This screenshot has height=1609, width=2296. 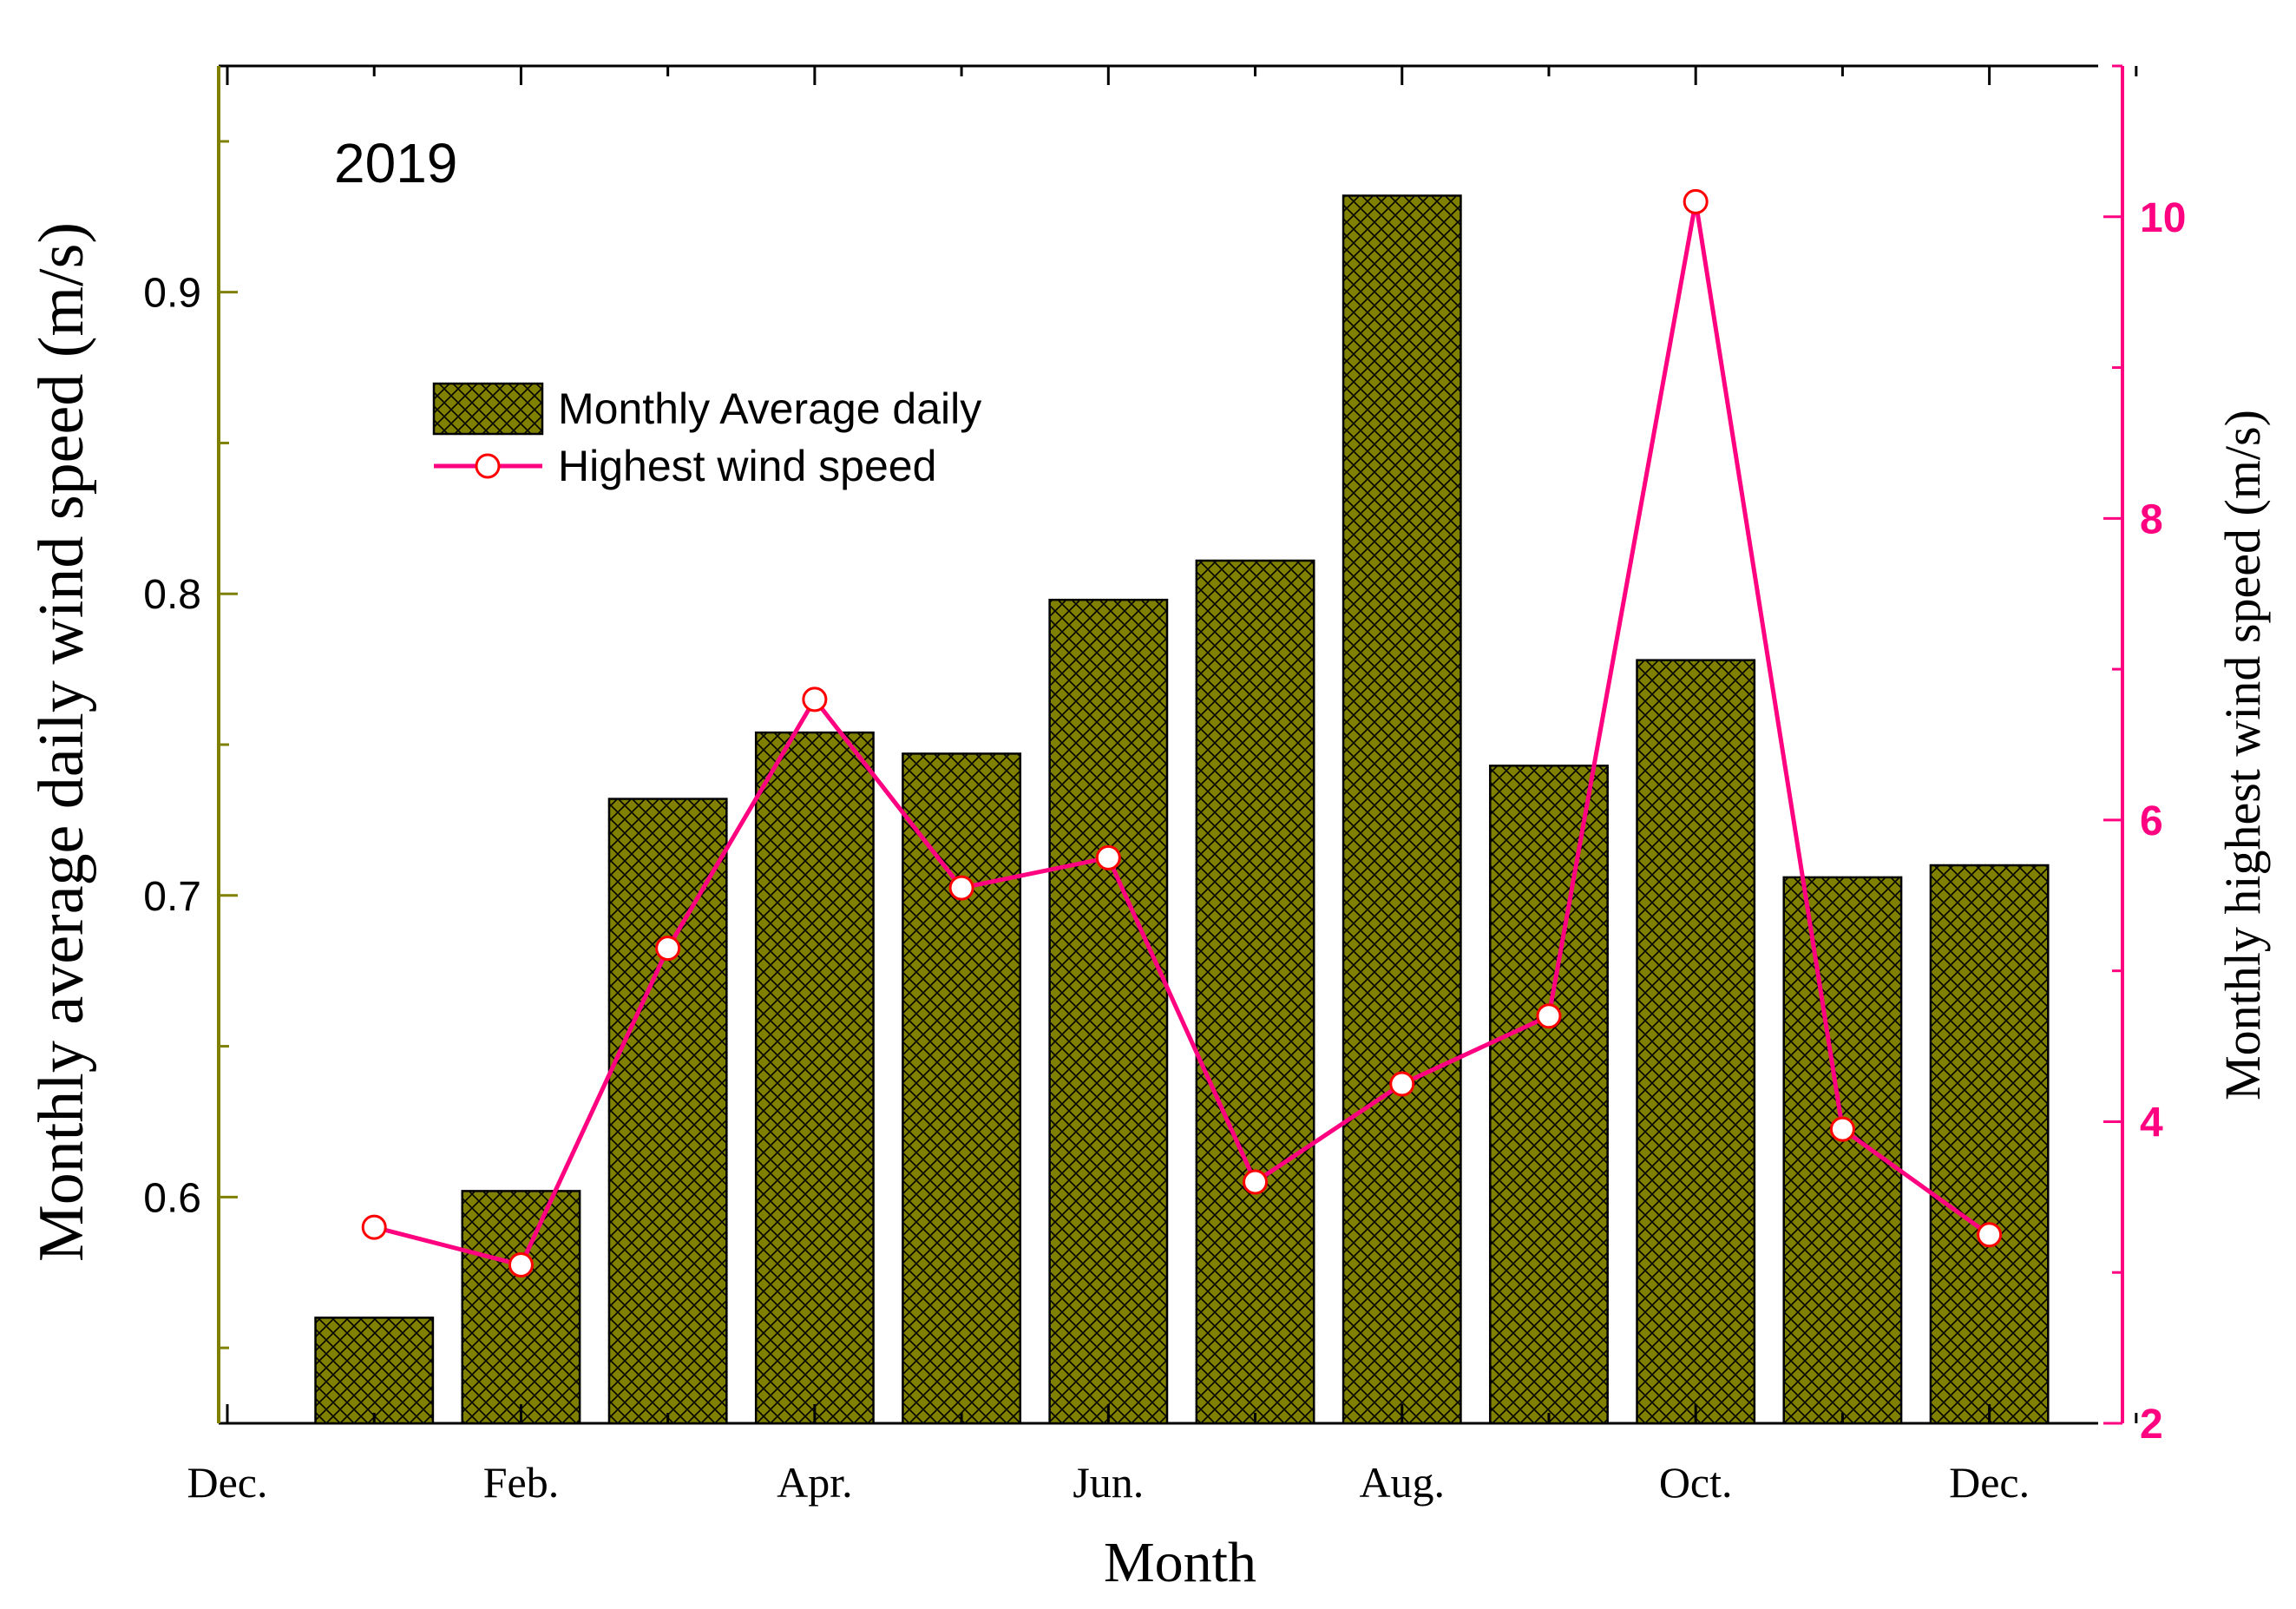 What do you see at coordinates (1549, 1016) in the screenshot?
I see `highest-wind-marker-sep` at bounding box center [1549, 1016].